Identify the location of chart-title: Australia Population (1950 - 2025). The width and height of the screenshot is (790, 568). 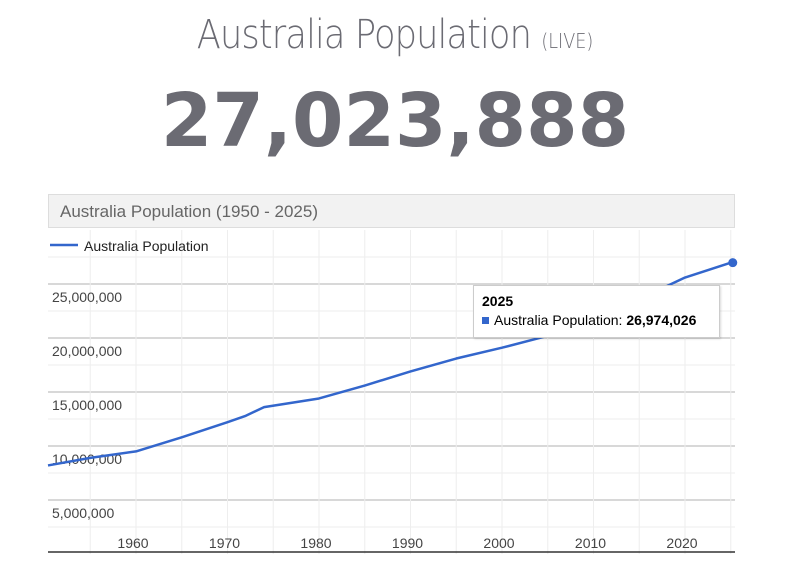
(391, 211).